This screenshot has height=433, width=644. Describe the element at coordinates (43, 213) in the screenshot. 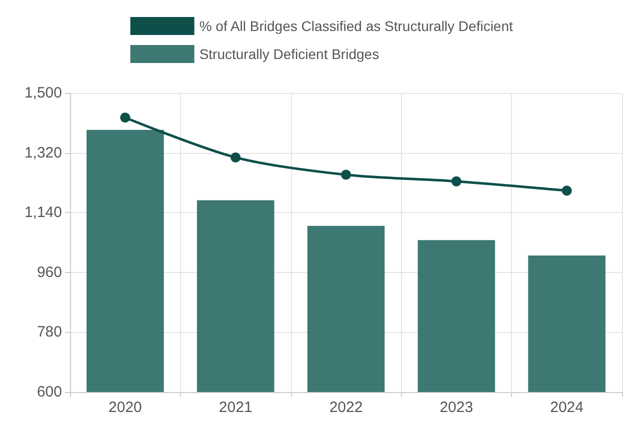

I see `y-tick-label: 1,140` at that location.